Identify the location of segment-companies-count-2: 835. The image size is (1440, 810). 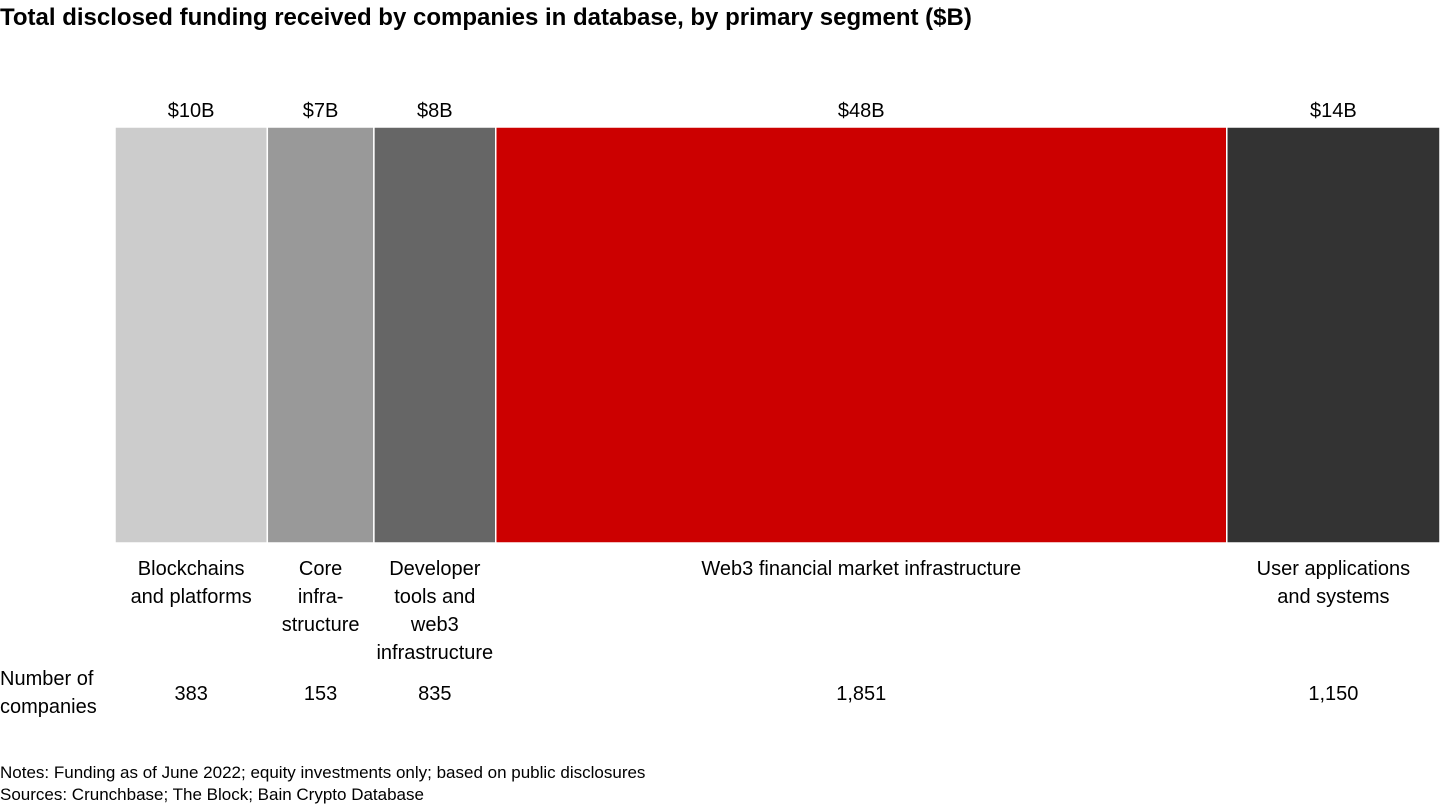
(434, 694).